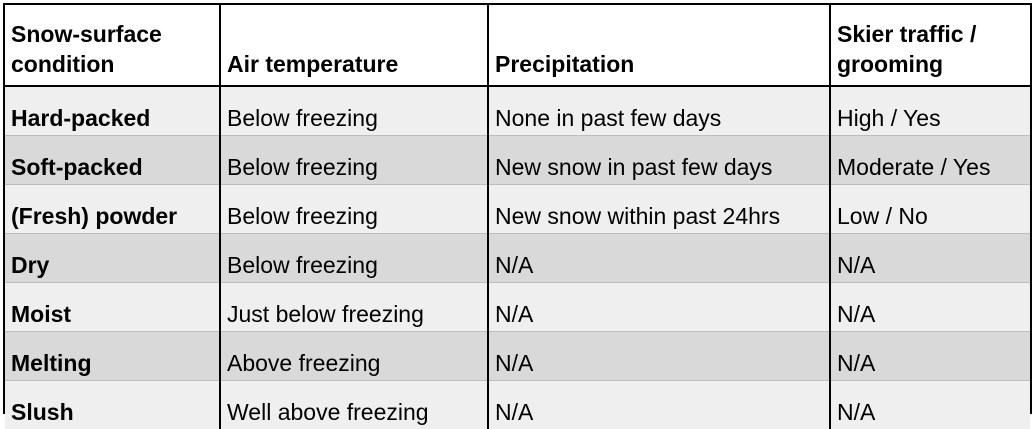 The height and width of the screenshot is (429, 1036). What do you see at coordinates (659, 111) in the screenshot?
I see `precipitation-cell: None in past few days` at bounding box center [659, 111].